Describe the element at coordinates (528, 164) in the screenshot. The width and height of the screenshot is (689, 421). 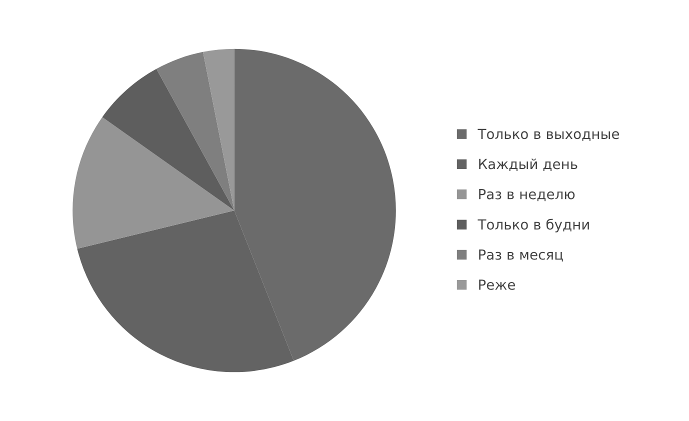
I see `legend-label: Каждый день` at that location.